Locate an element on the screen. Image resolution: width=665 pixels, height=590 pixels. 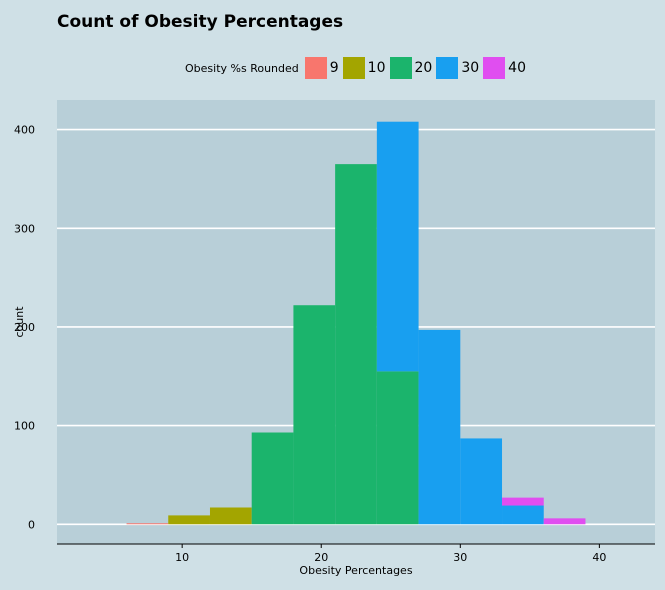
legend-item-40: 40 is located at coordinates (504, 68).